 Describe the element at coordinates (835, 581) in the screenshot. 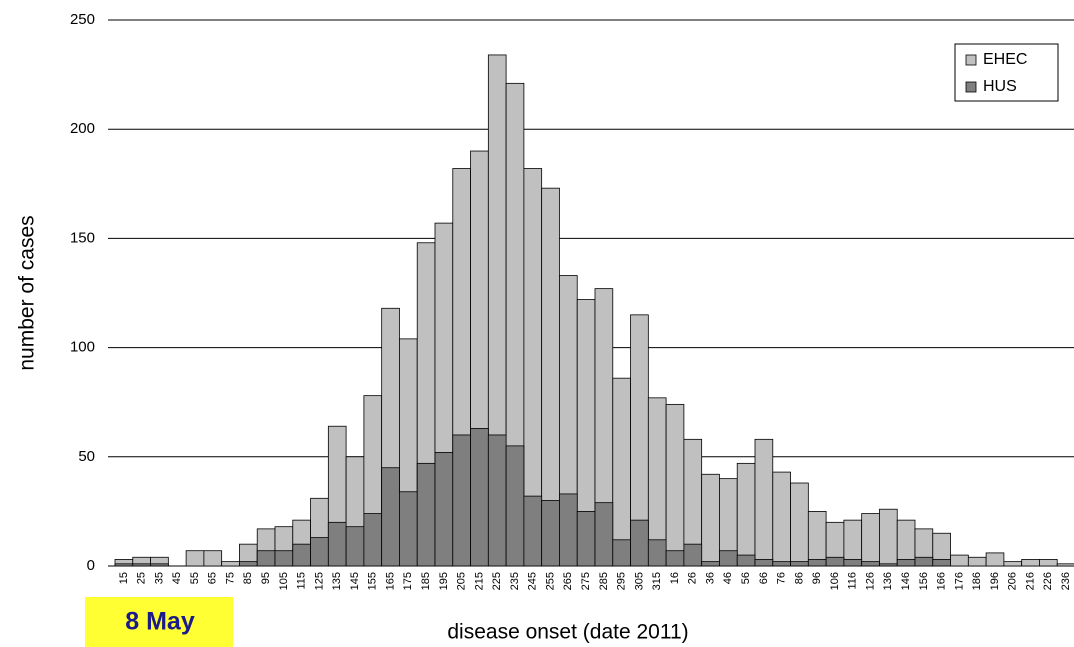

I see `x-tick-label: 106` at that location.